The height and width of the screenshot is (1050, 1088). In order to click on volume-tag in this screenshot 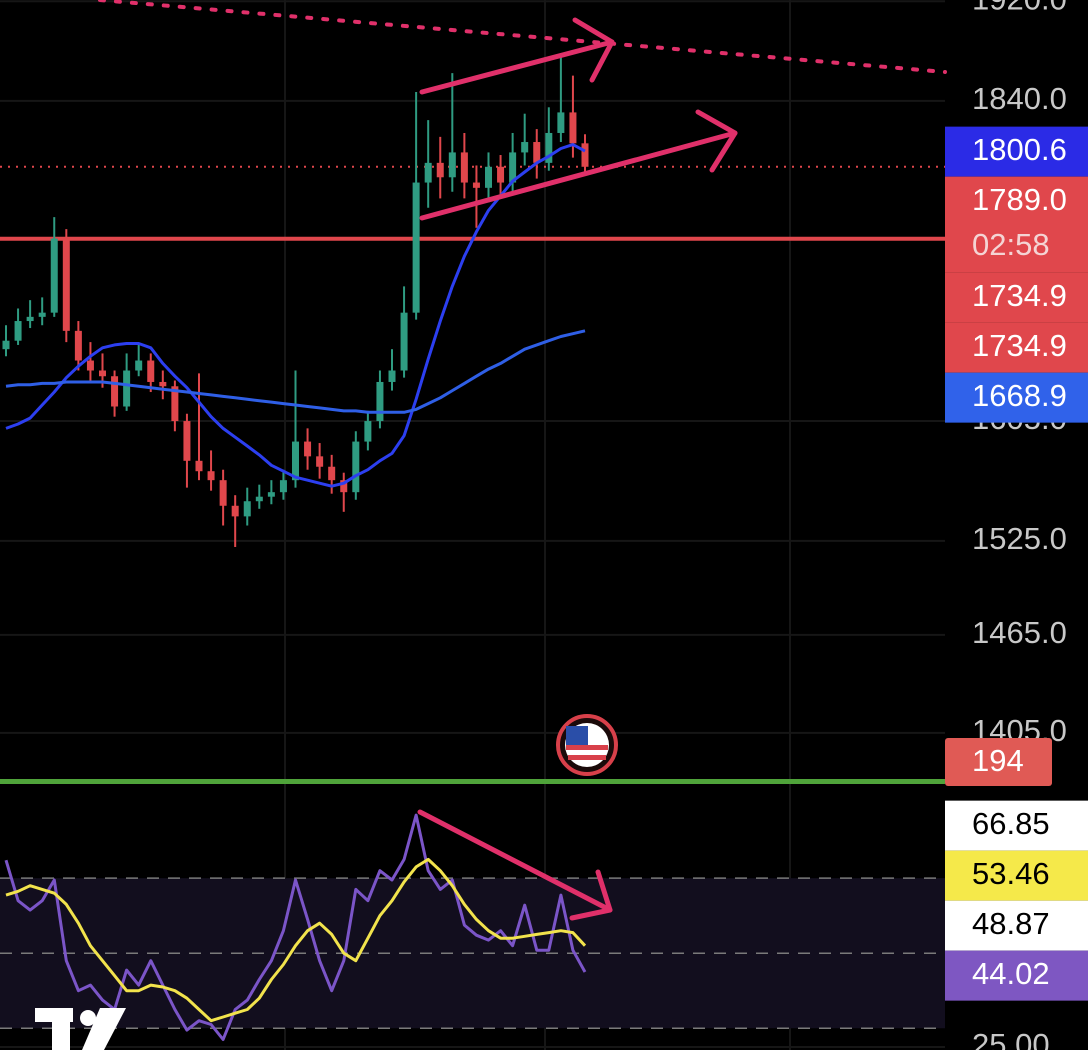, I will do `click(998, 762)`.